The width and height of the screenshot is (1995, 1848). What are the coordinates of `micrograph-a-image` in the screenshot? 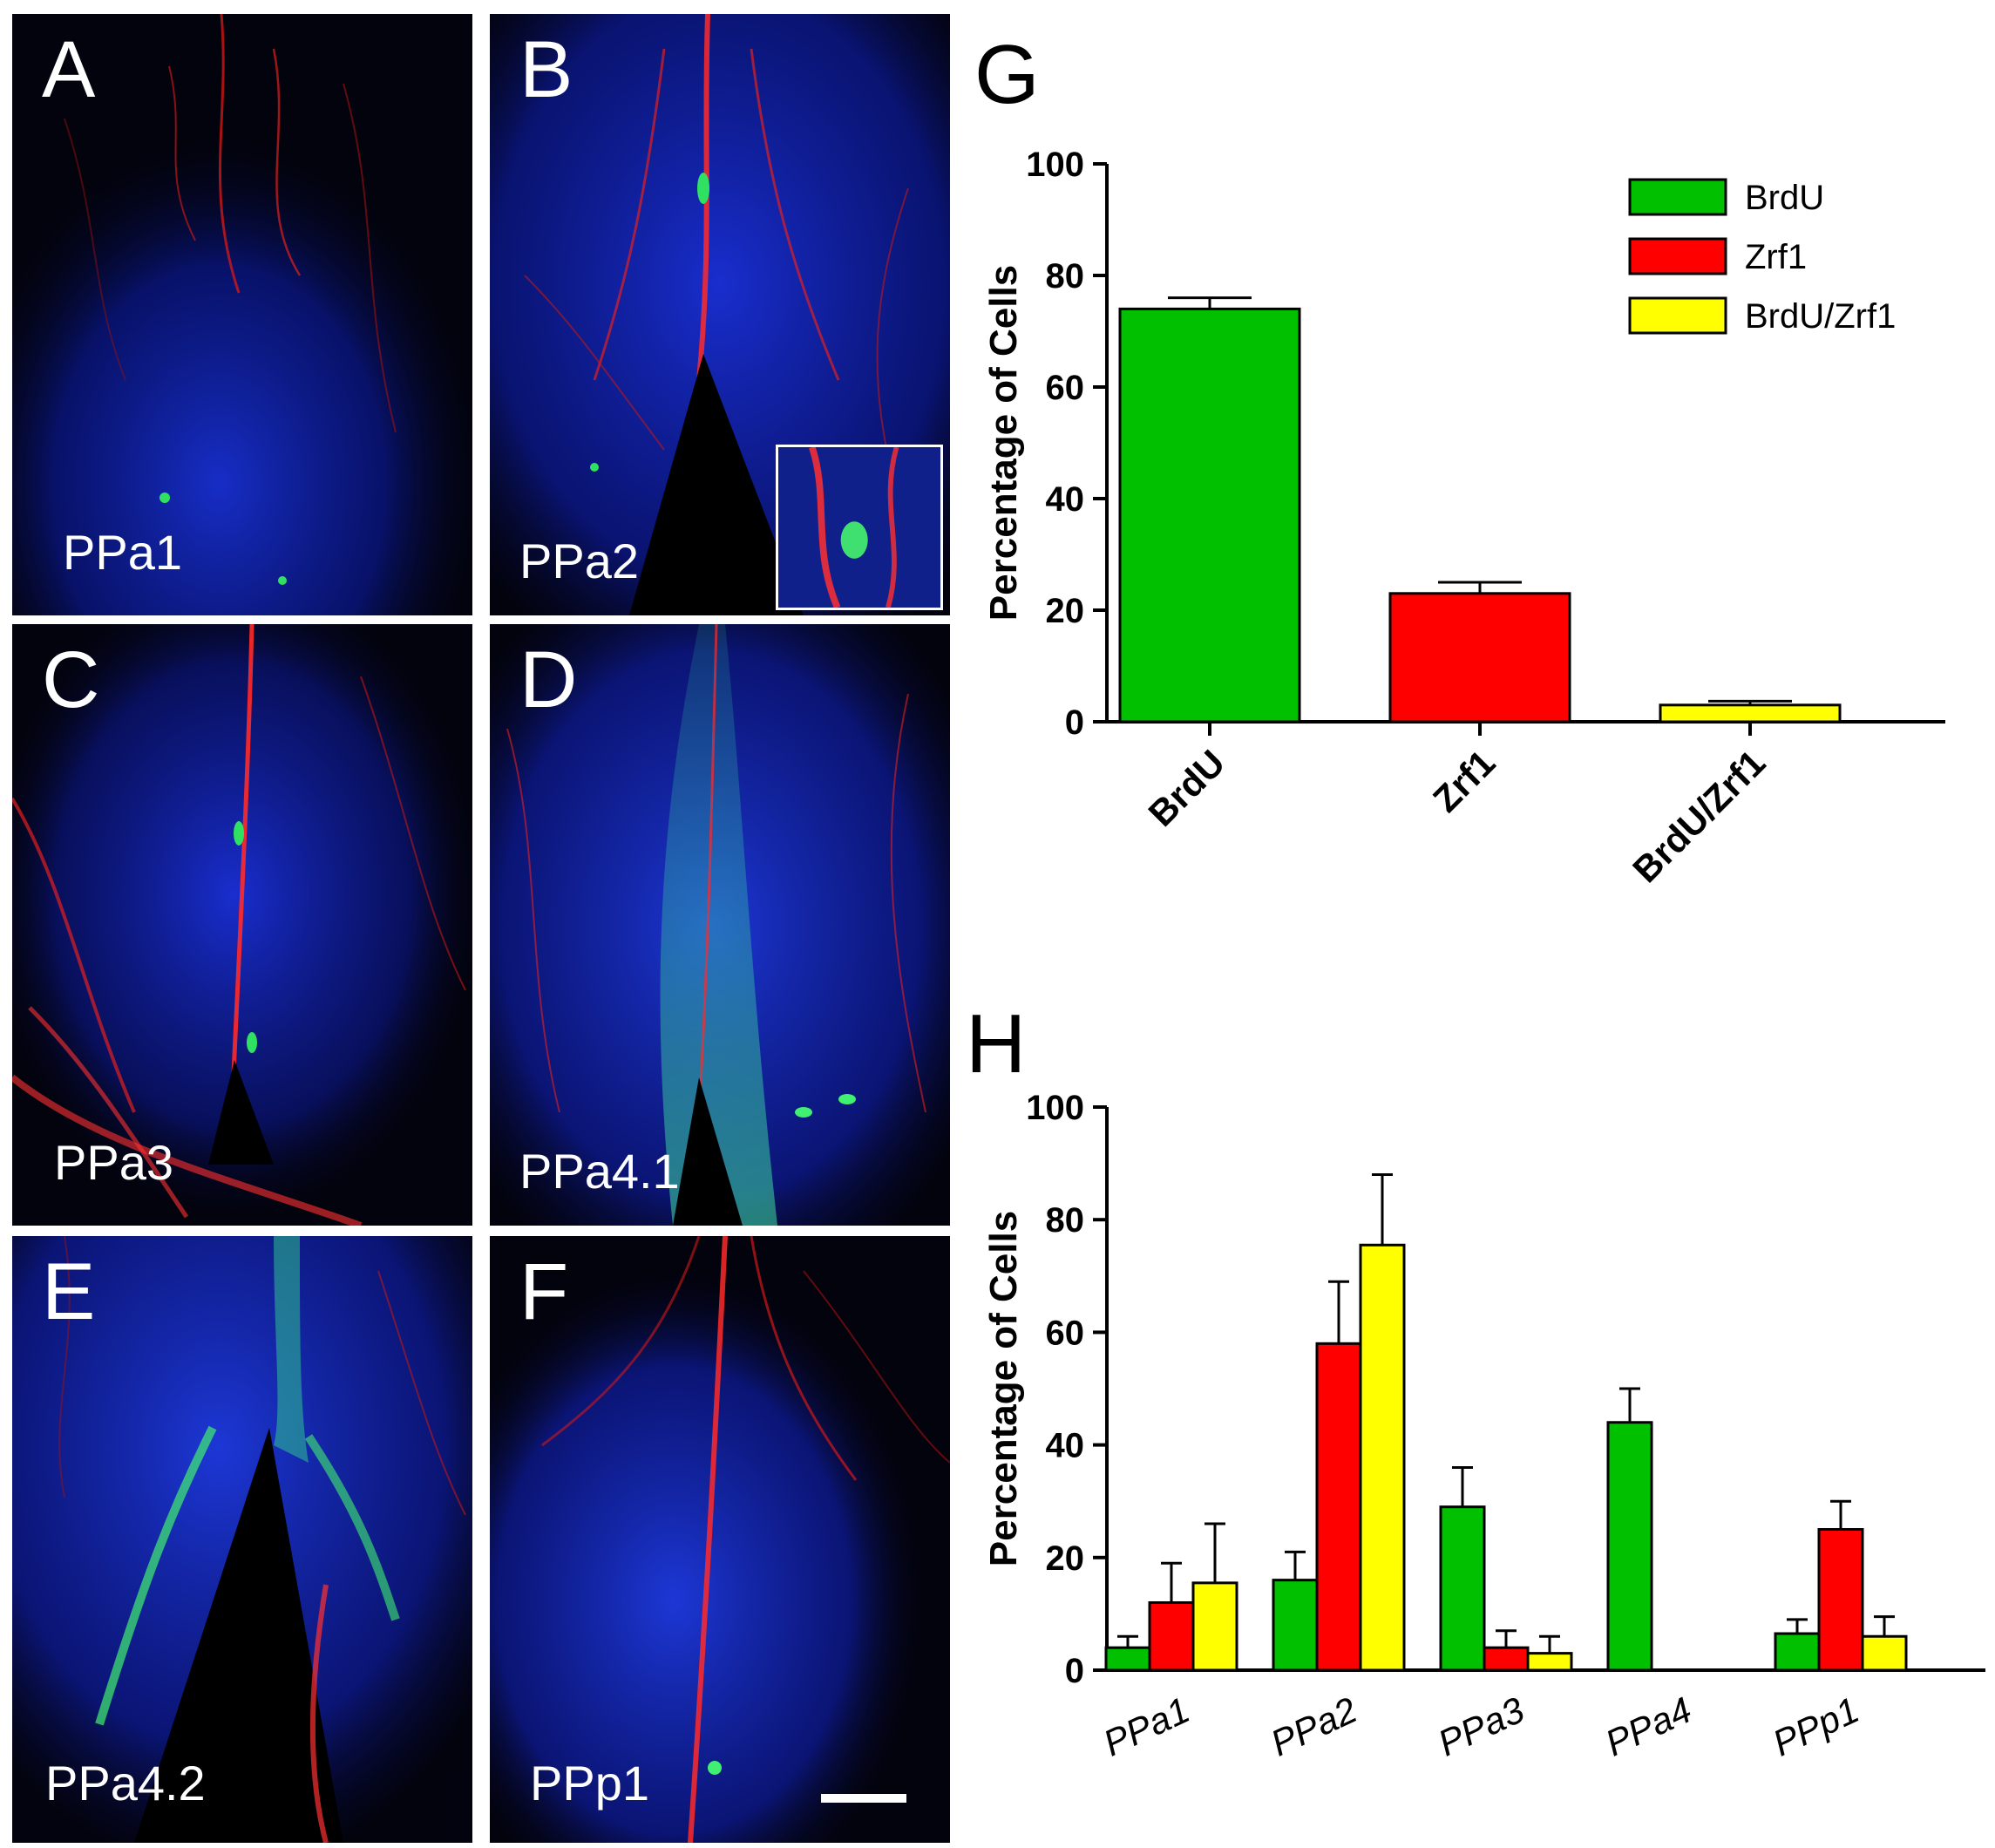 It's located at (242, 314).